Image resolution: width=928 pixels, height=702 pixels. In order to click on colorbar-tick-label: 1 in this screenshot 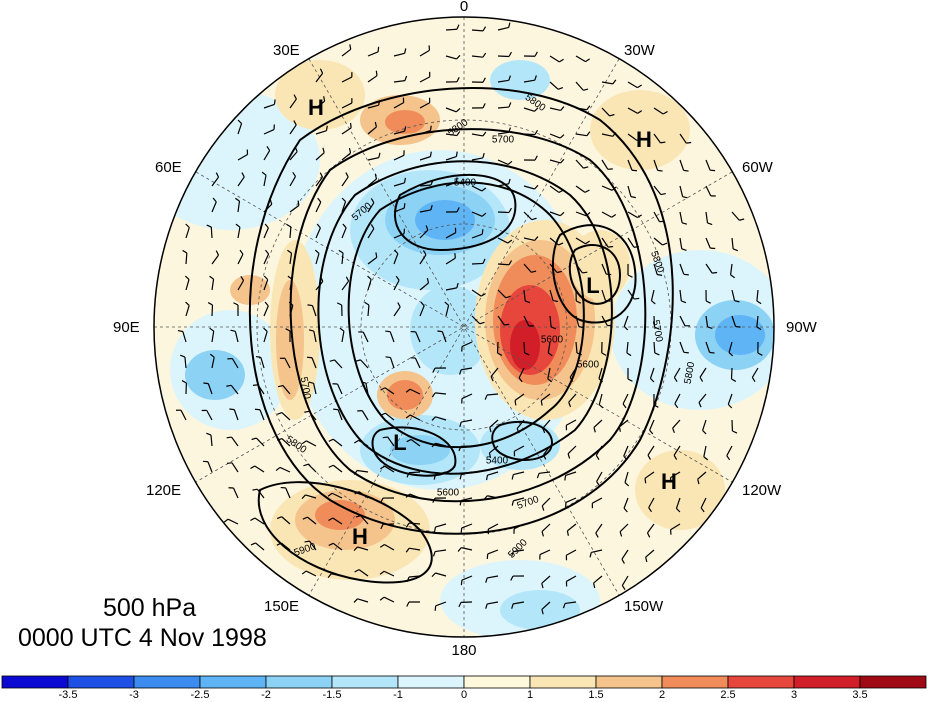, I will do `click(530, 695)`.